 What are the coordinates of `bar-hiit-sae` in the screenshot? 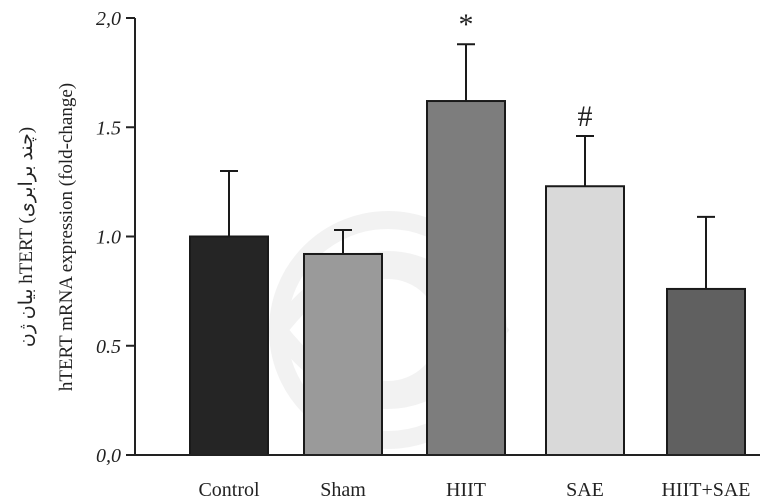 It's located at (706, 371).